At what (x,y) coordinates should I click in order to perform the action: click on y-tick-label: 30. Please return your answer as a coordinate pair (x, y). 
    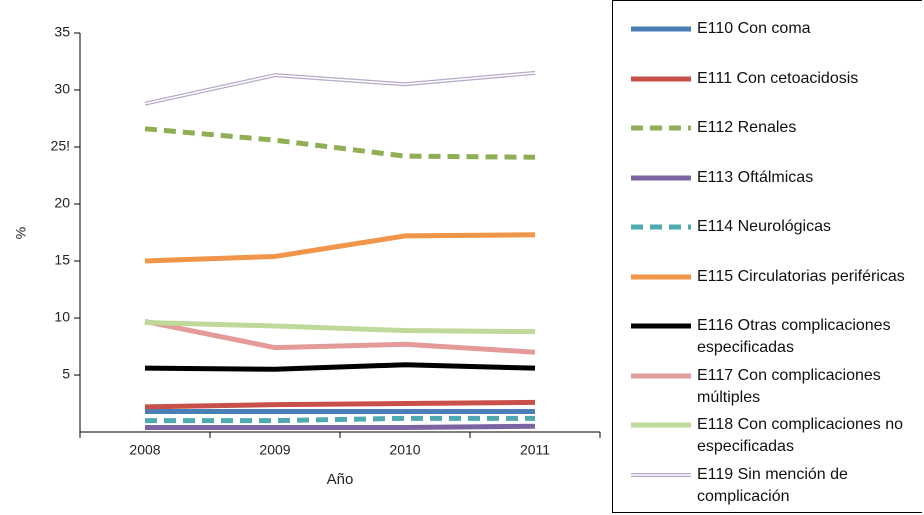
    Looking at the image, I should click on (62, 89).